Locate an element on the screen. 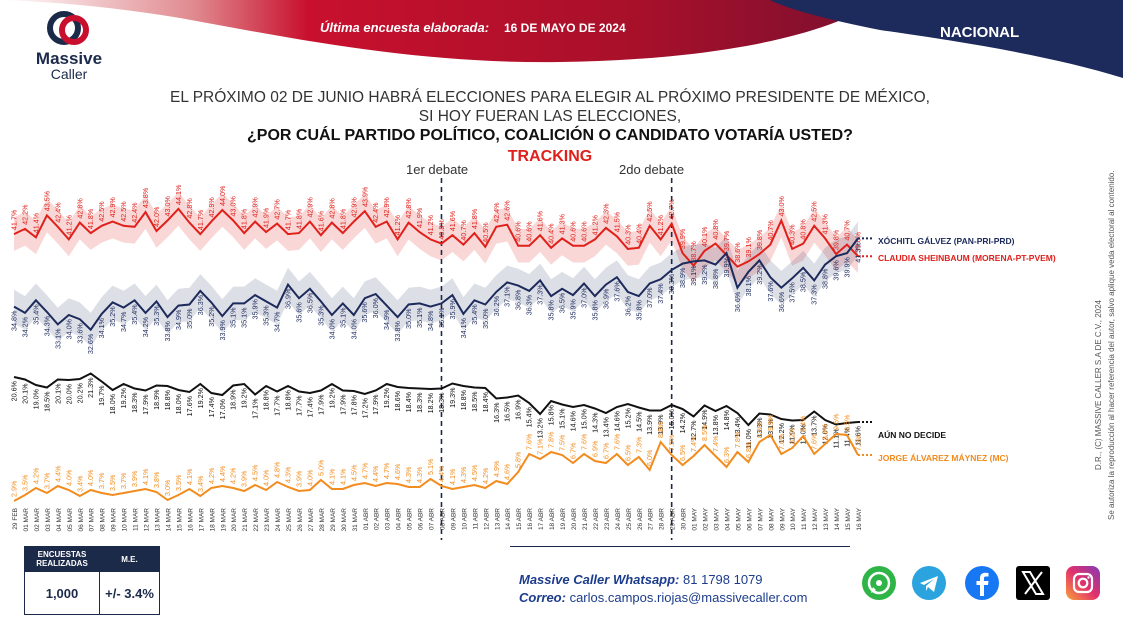  data-label-xochitl: 35.8% is located at coordinates (638, 310).